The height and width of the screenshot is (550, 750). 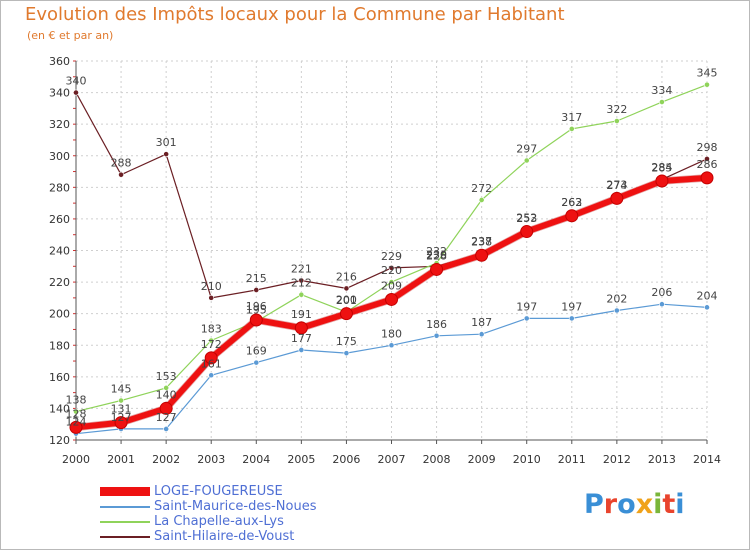 I want to click on data-label-la-chapelle-aux-lys: 345, so click(x=707, y=73).